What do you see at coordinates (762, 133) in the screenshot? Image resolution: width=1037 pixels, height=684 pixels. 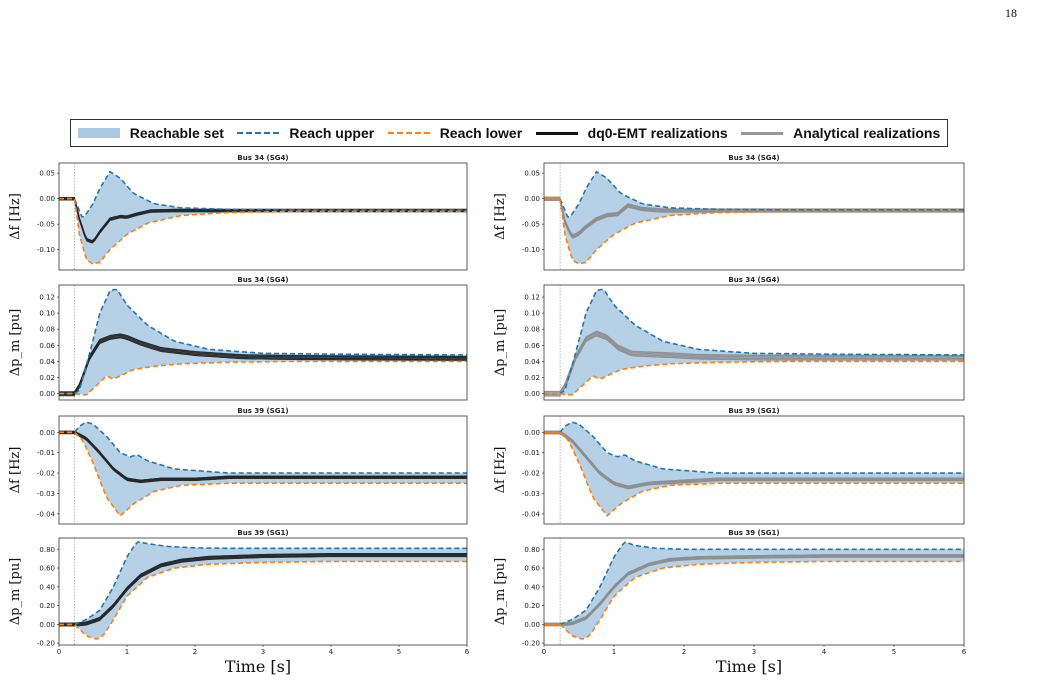 I see `legend-swatch-line-gray` at bounding box center [762, 133].